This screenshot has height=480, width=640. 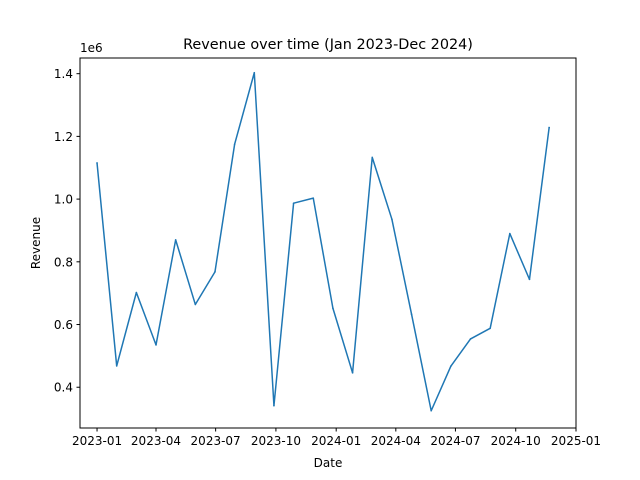 I want to click on y-tick-label: 1.4, so click(x=63, y=74).